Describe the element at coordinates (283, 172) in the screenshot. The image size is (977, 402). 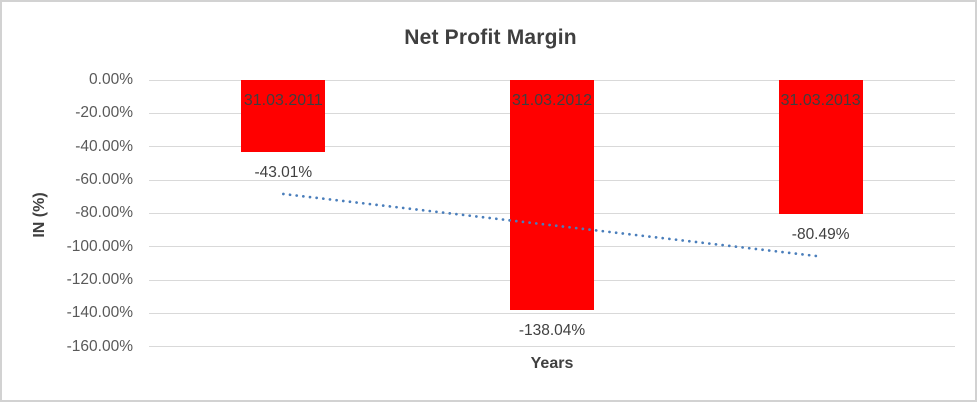
I see `bar-value-label: -43.01%` at that location.